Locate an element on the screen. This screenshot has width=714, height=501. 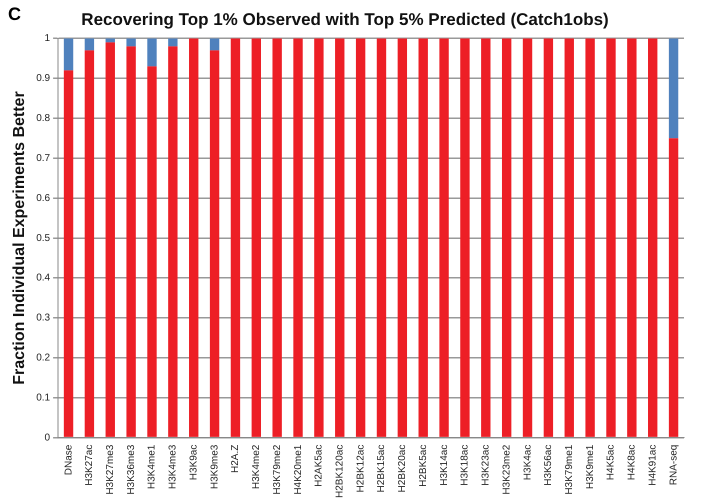
y-tick-label: 0.8 is located at coordinates (43, 118).